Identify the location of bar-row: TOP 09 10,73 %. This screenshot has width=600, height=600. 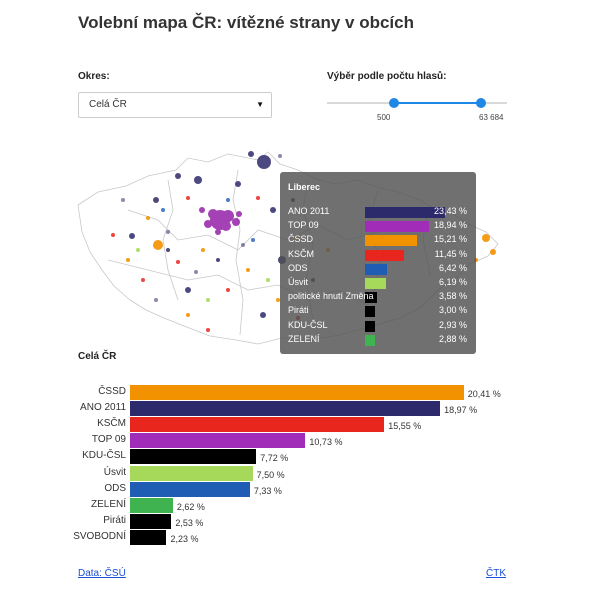
(300, 441).